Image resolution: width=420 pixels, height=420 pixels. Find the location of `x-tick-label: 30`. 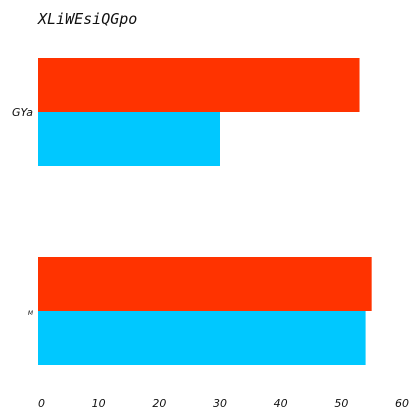

x-tick-label: 30 is located at coordinates (220, 403).